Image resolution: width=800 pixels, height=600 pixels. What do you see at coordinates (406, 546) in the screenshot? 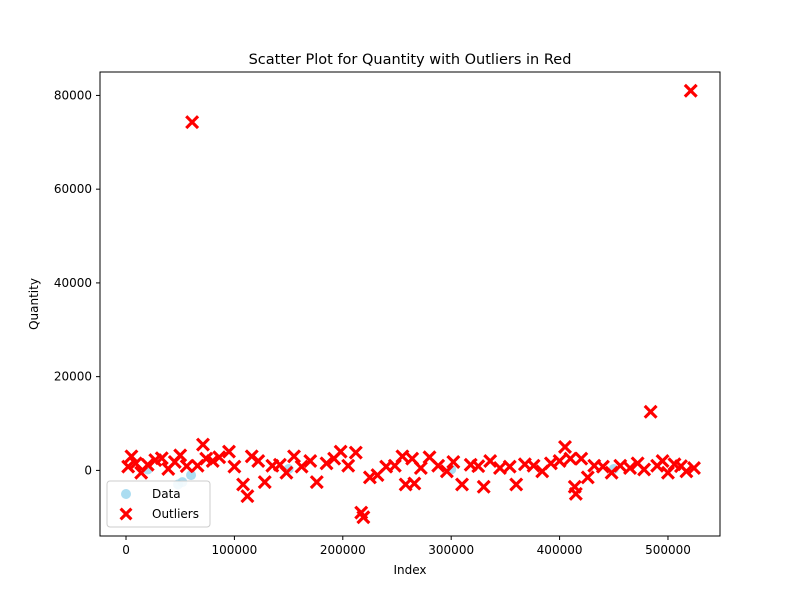
I see `x-axis-ticks: 0 100000 200000 300000 400000 500000` at bounding box center [406, 546].